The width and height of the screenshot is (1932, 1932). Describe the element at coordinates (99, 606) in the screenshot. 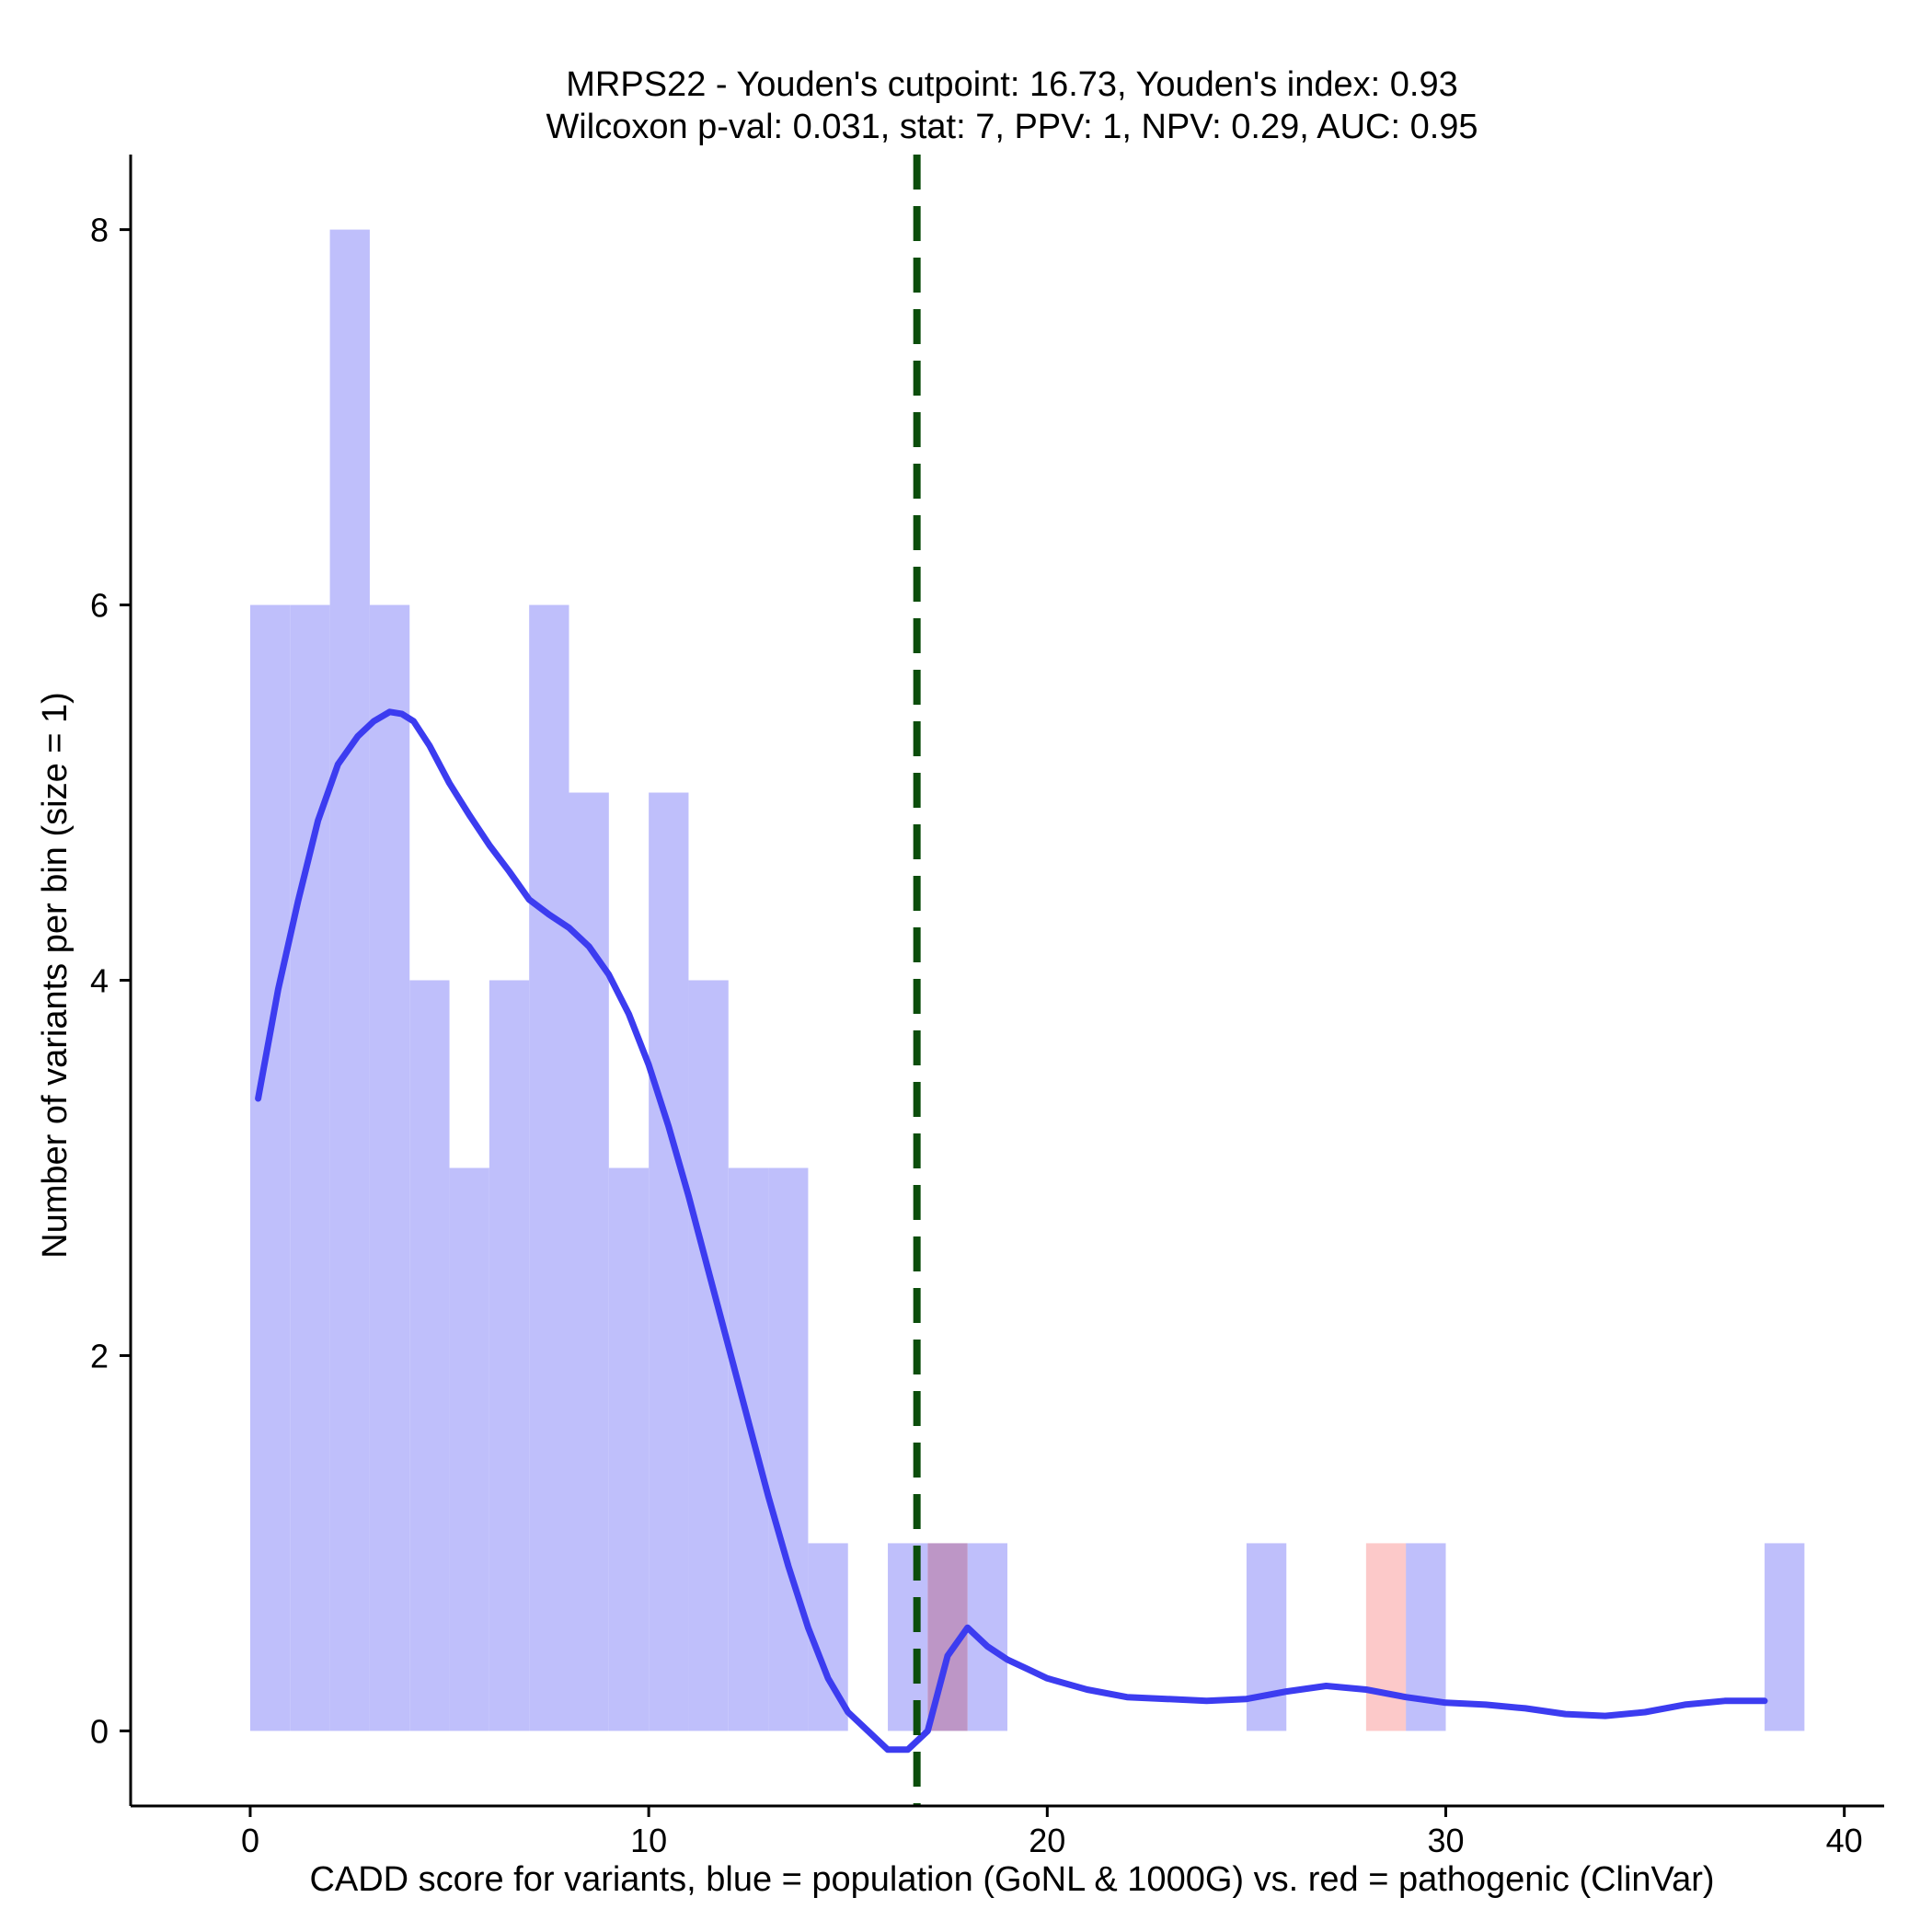

I see `y-tick-label-6: 6` at that location.